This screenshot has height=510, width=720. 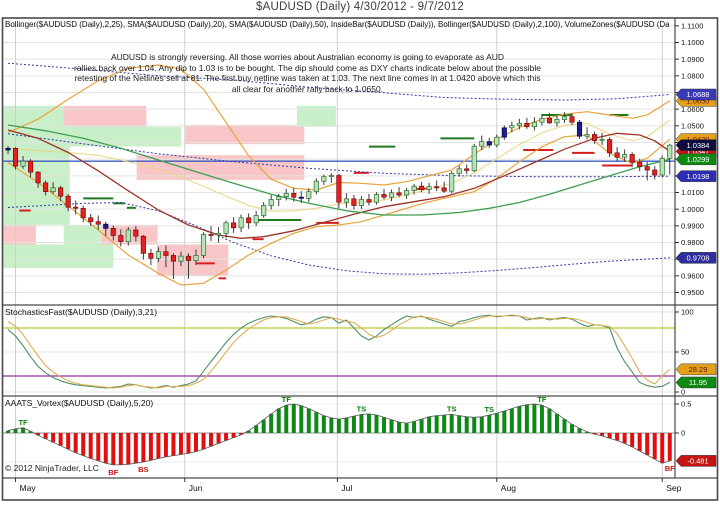 What do you see at coordinates (696, 248) in the screenshot?
I see `price-axis-area` at bounding box center [696, 248].